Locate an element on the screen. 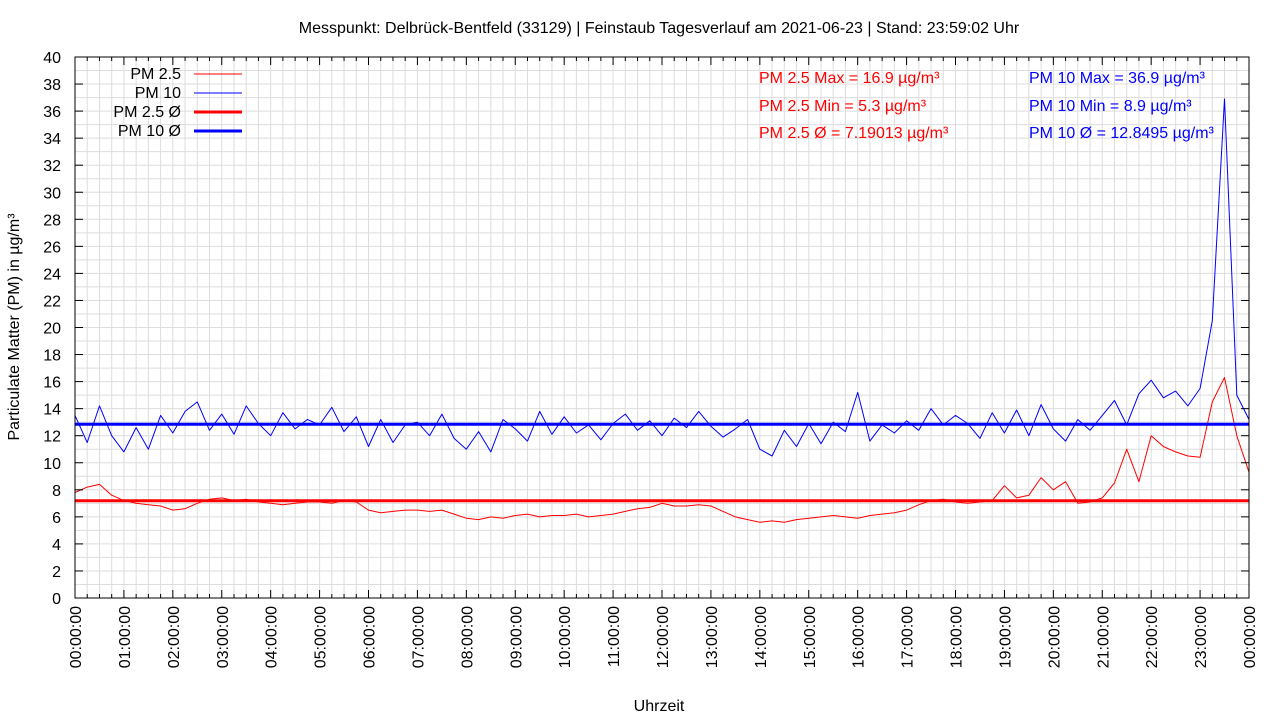  y-tick-label: 14 is located at coordinates (52, 410).